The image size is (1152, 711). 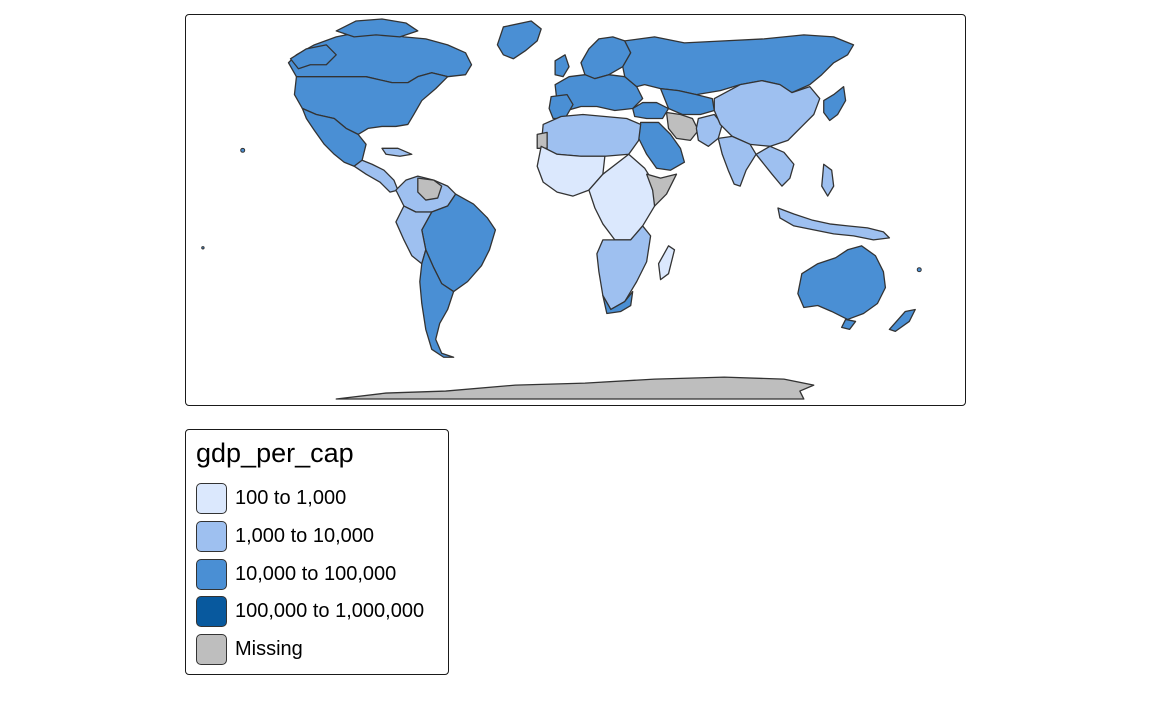 I want to click on region-central-america, so click(x=376, y=176).